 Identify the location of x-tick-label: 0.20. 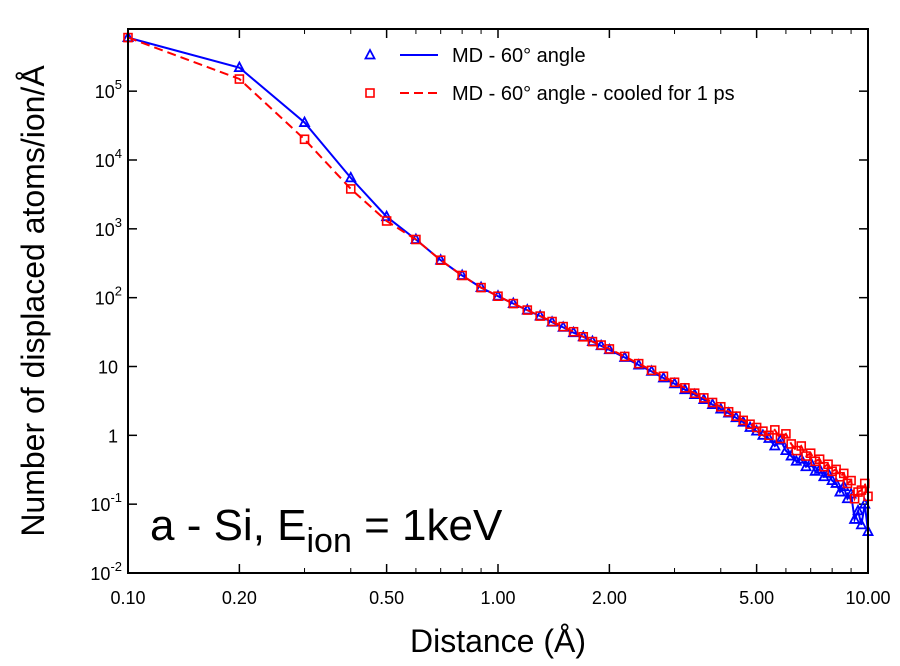
(239, 598).